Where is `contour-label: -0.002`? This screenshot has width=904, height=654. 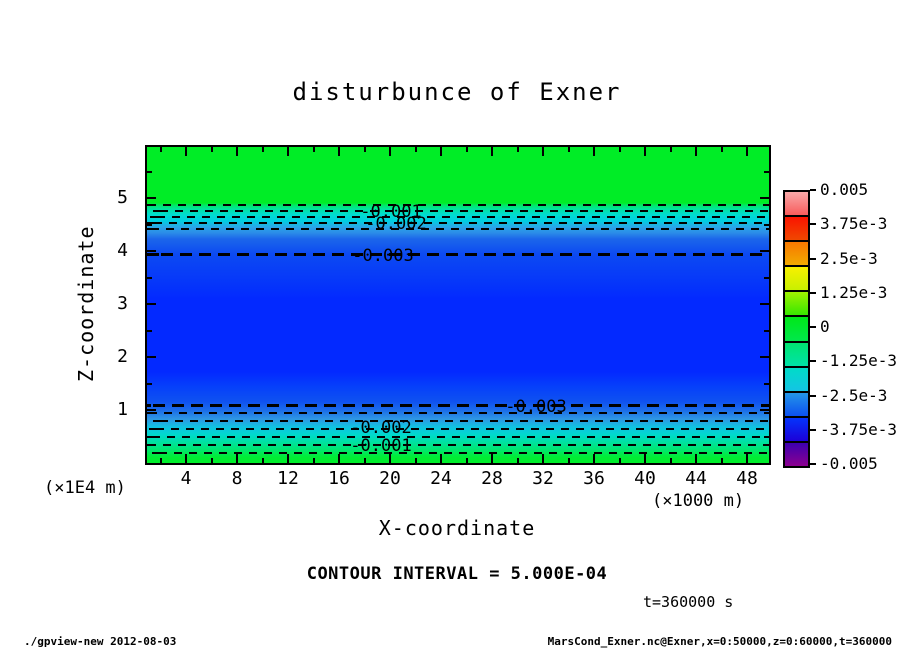 contour-label: -0.002 is located at coordinates (381, 428).